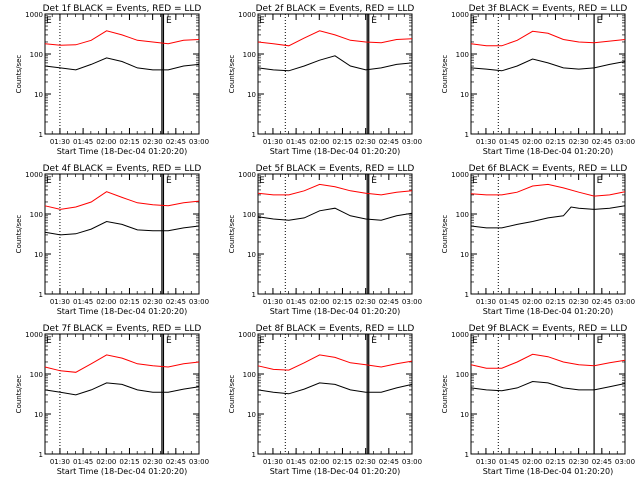 This screenshot has height=480, width=640. What do you see at coordinates (335, 169) in the screenshot?
I see `chart-title: Det 5f BLACK = Events, RED = LLD` at bounding box center [335, 169].